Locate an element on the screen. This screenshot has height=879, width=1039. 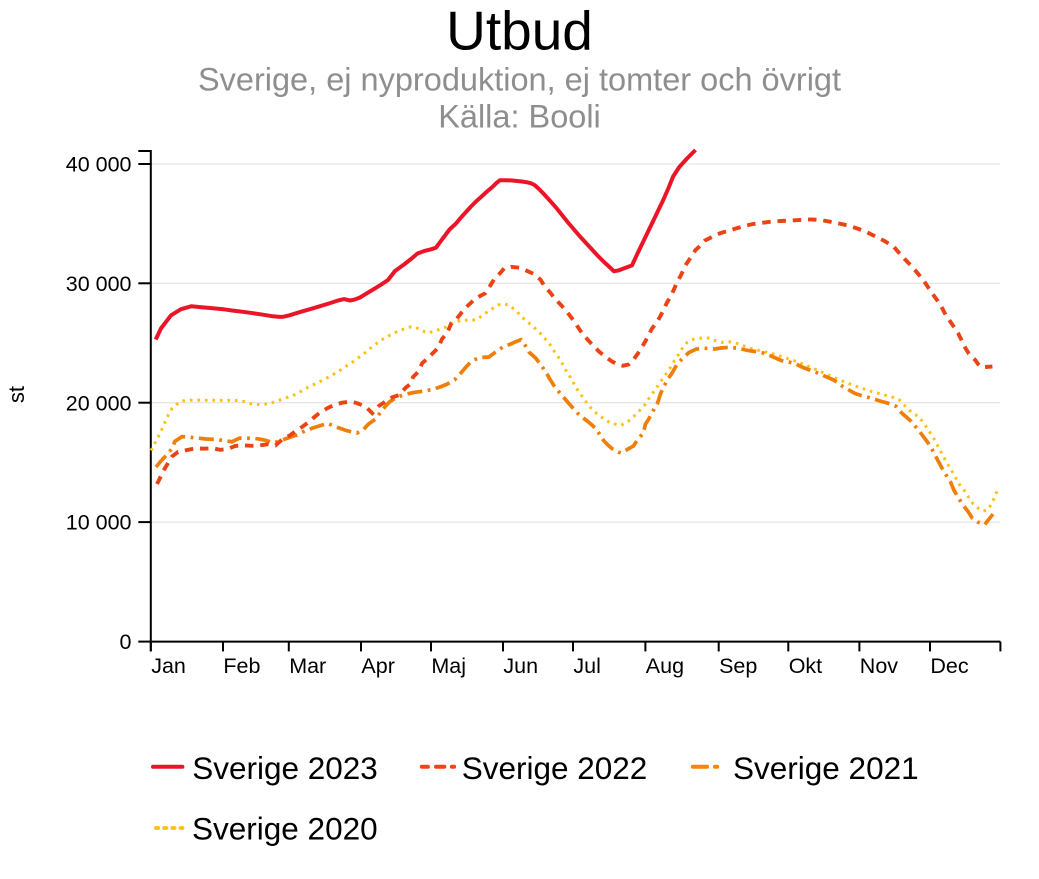
svg-text: Sverige 2020 is located at coordinates (285, 829).